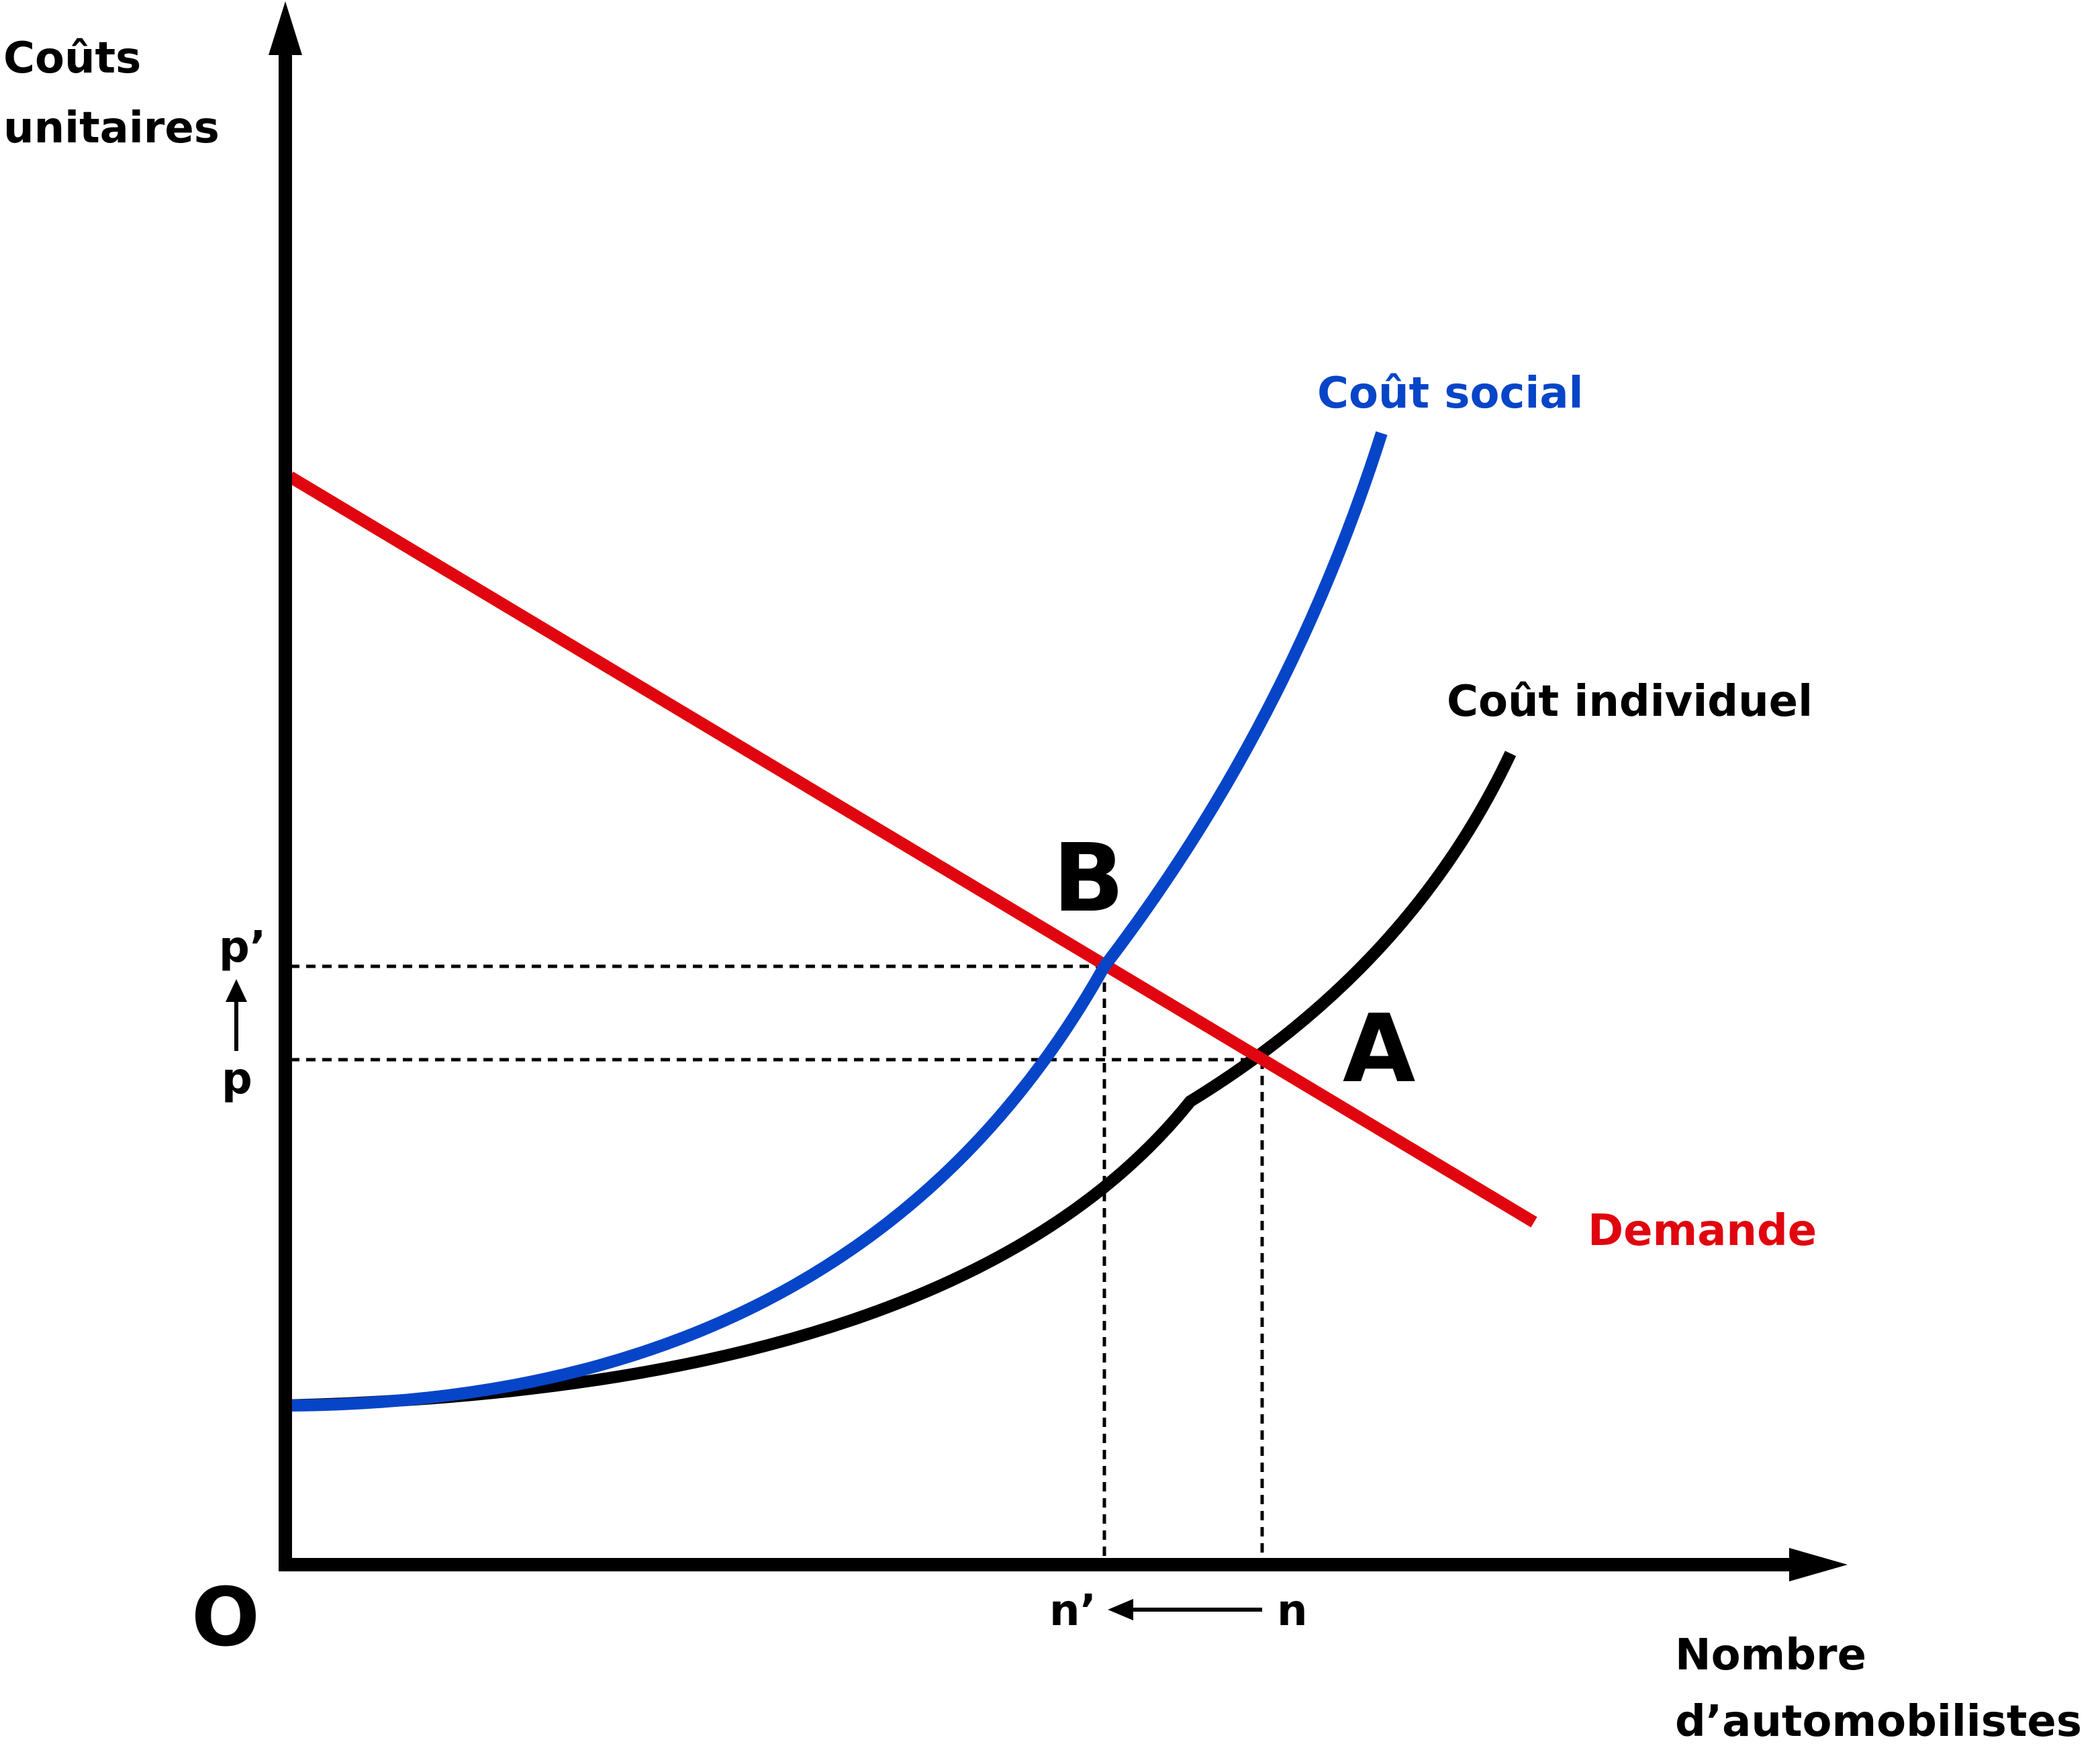  I want to click on y-axis-label-line-2: unitaires, so click(111, 128).